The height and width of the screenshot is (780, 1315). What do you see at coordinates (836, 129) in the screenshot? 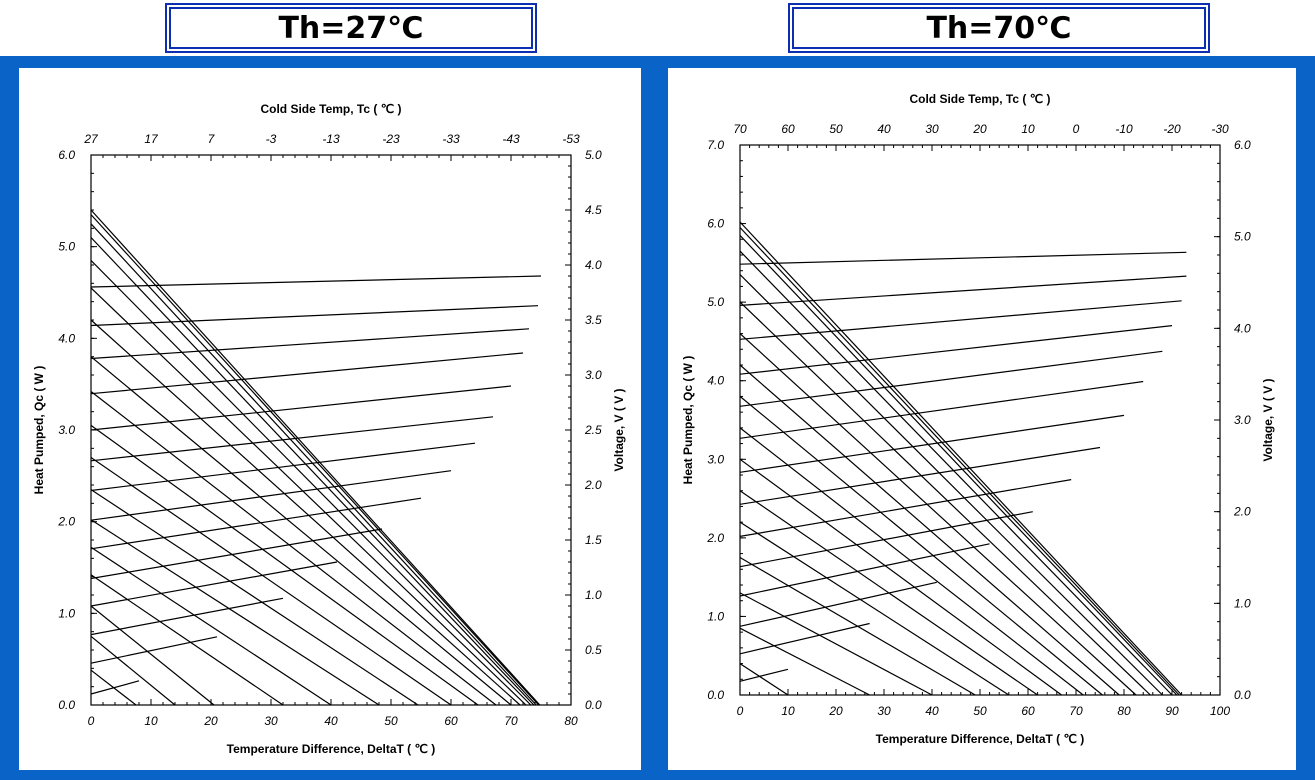
I see `x2-tick-label: 50` at bounding box center [836, 129].